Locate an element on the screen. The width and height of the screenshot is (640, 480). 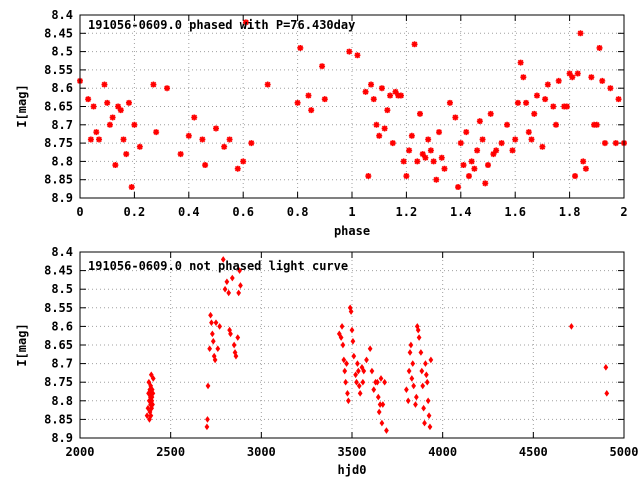
phased-ytick-label: 8.4 is located at coordinates (62, 15).